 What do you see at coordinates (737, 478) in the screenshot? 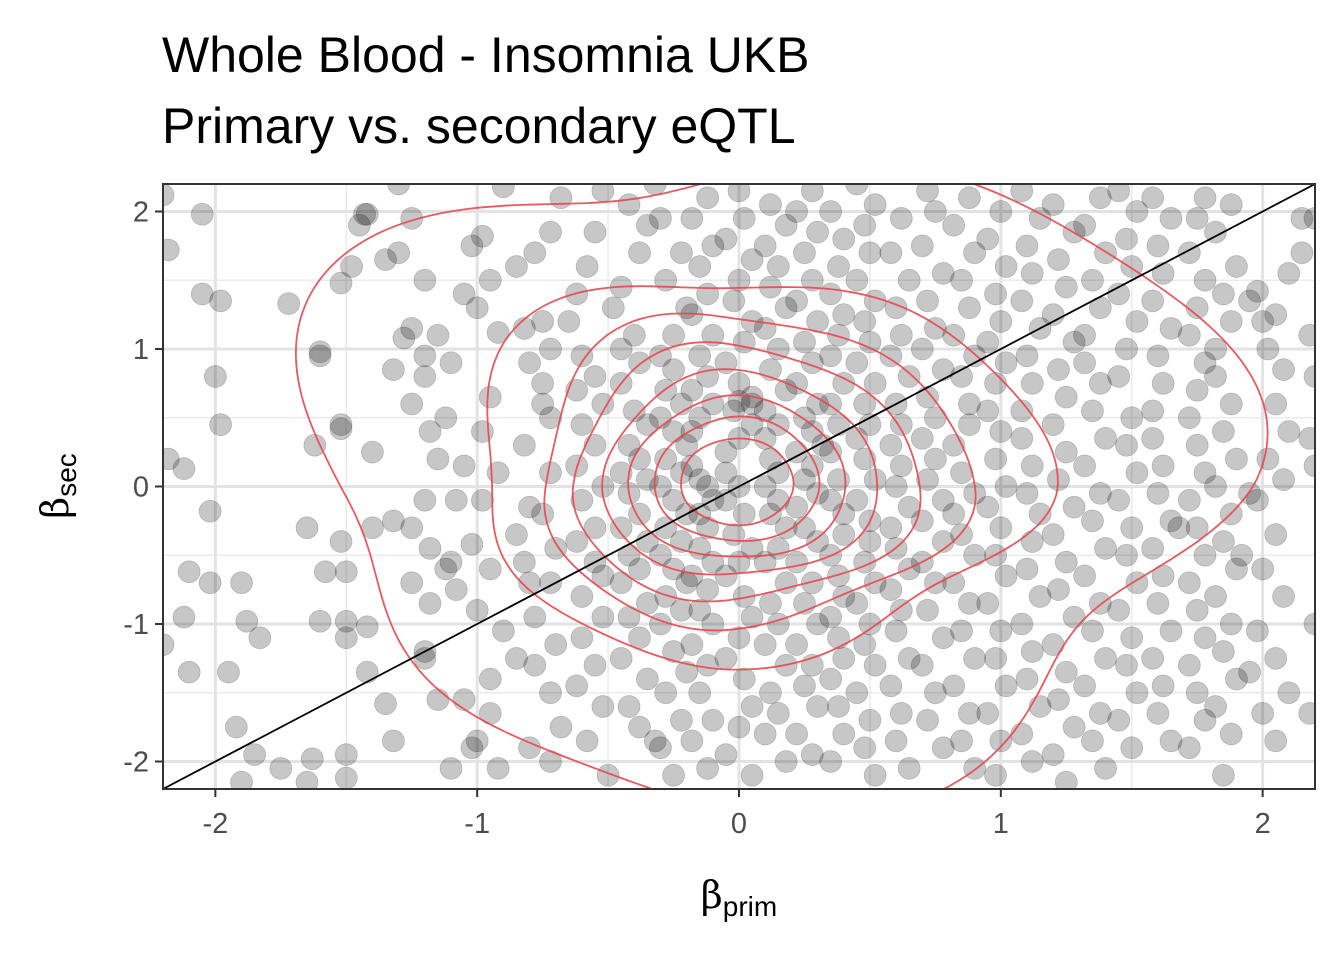
I see `density-contour-line` at bounding box center [737, 478].